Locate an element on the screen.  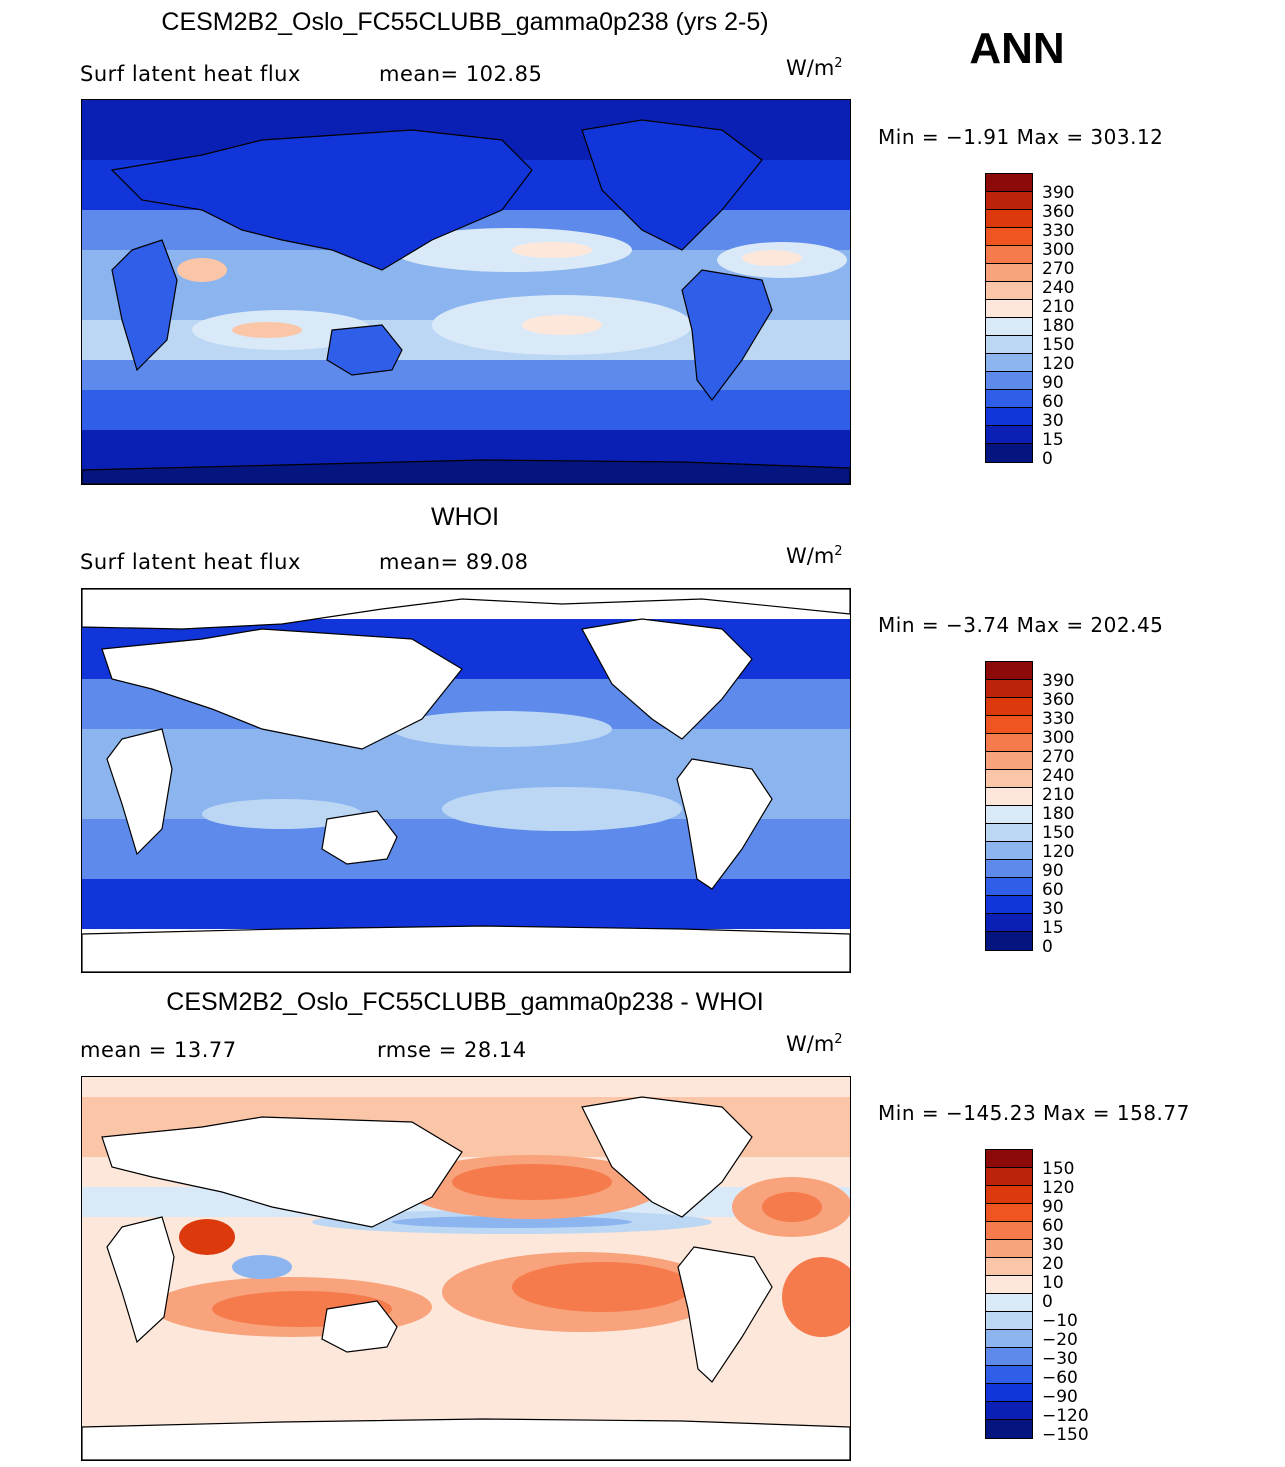
colorbar-tick-label: 180 is located at coordinates (1058, 326).